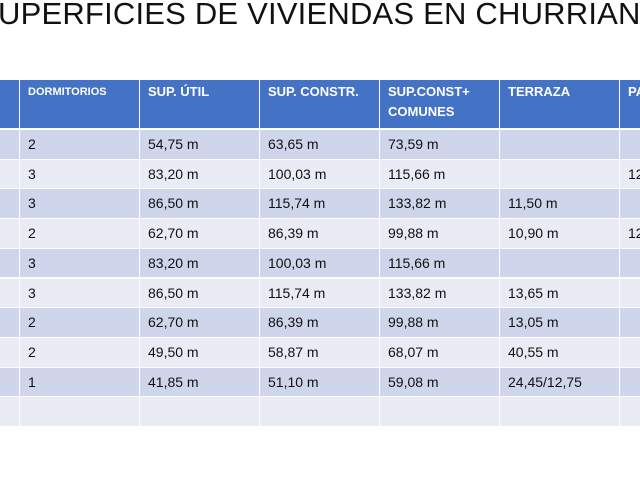 Image resolution: width=640 pixels, height=480 pixels. What do you see at coordinates (320, 145) in the screenshot?
I see `table-cell: 63,65 m` at bounding box center [320, 145].